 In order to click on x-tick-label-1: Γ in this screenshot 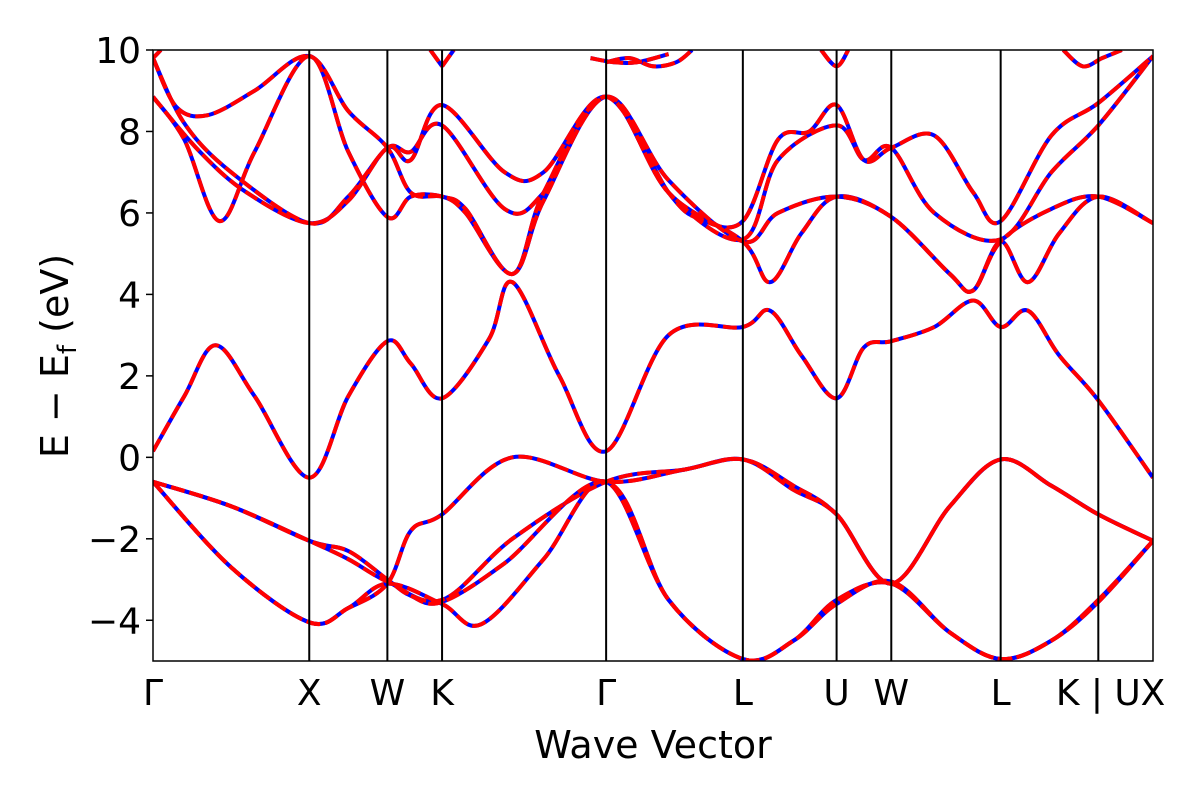, I will do `click(153, 693)`.